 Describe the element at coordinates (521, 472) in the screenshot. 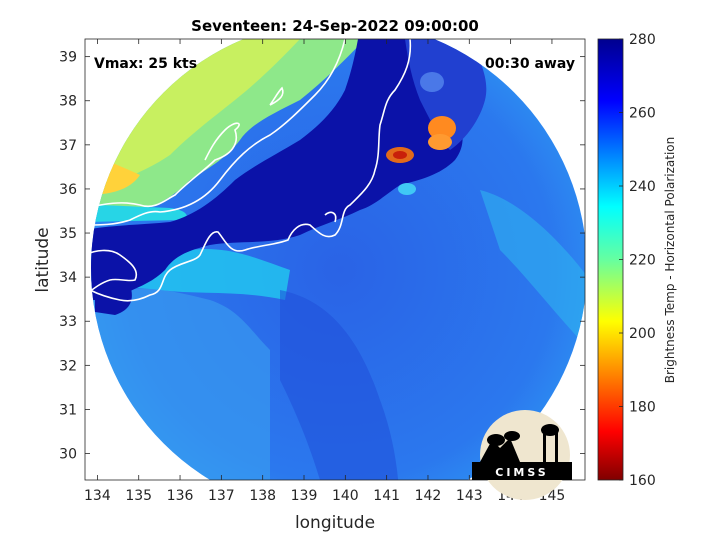

I see `logo-text: CIMSS` at that location.